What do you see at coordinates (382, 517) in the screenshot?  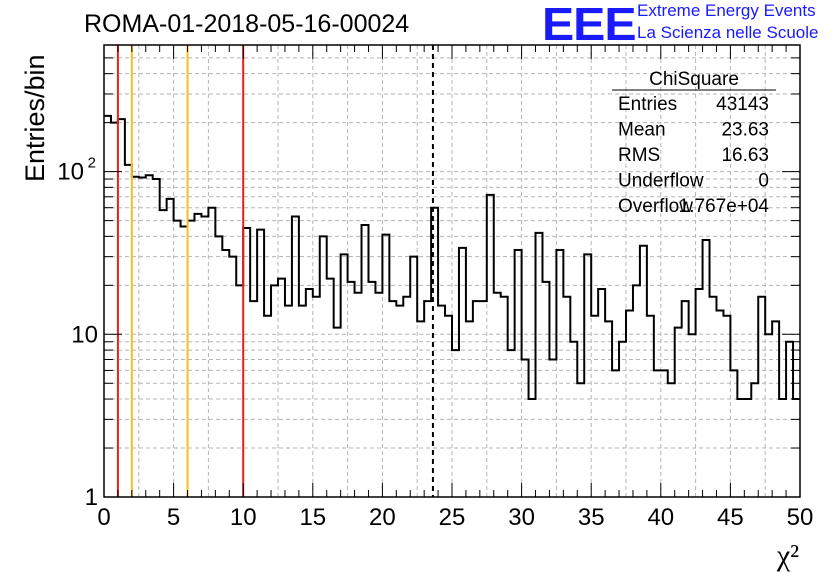 I see `x-tick-label: 20` at bounding box center [382, 517].